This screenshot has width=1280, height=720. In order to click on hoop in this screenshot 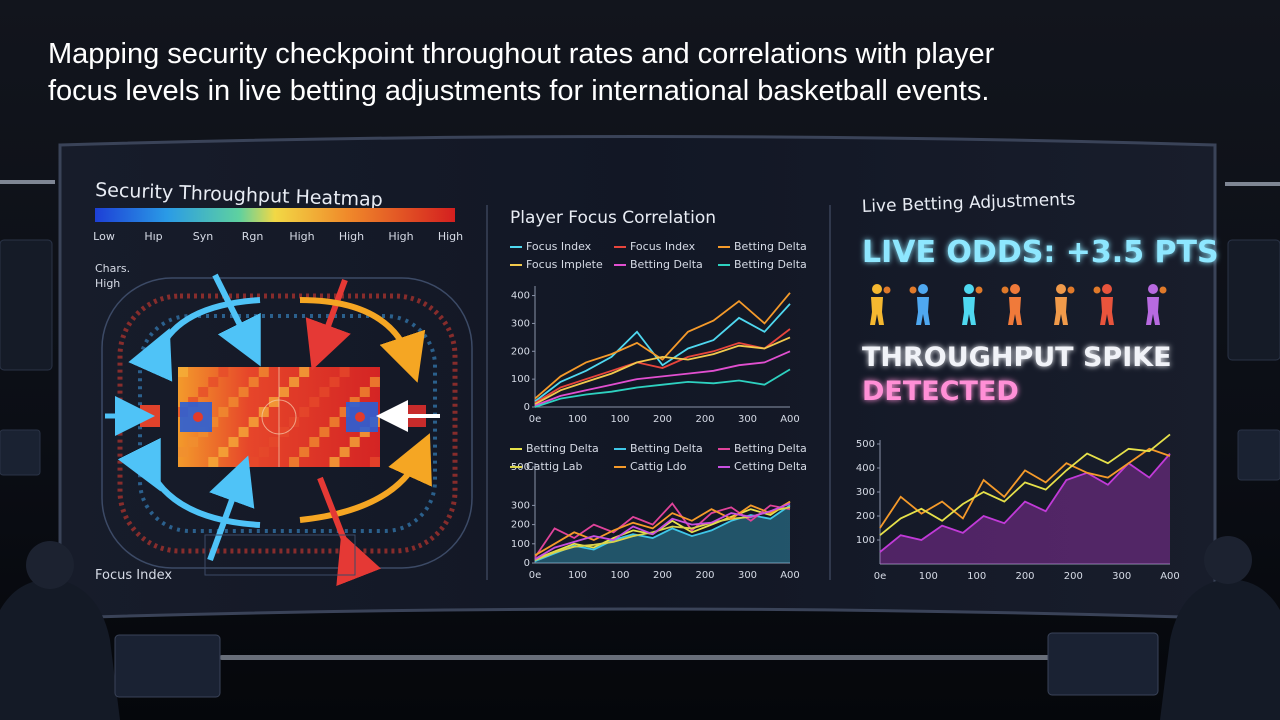, I will do `click(198, 417)`.